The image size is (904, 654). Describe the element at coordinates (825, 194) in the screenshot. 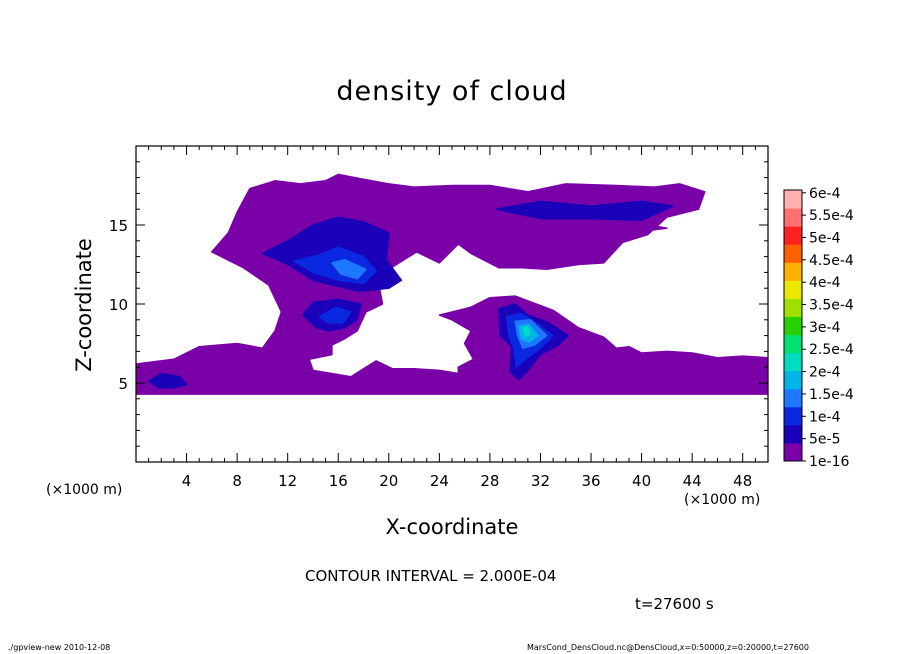

I see `legend-label-12: 6e-4` at that location.